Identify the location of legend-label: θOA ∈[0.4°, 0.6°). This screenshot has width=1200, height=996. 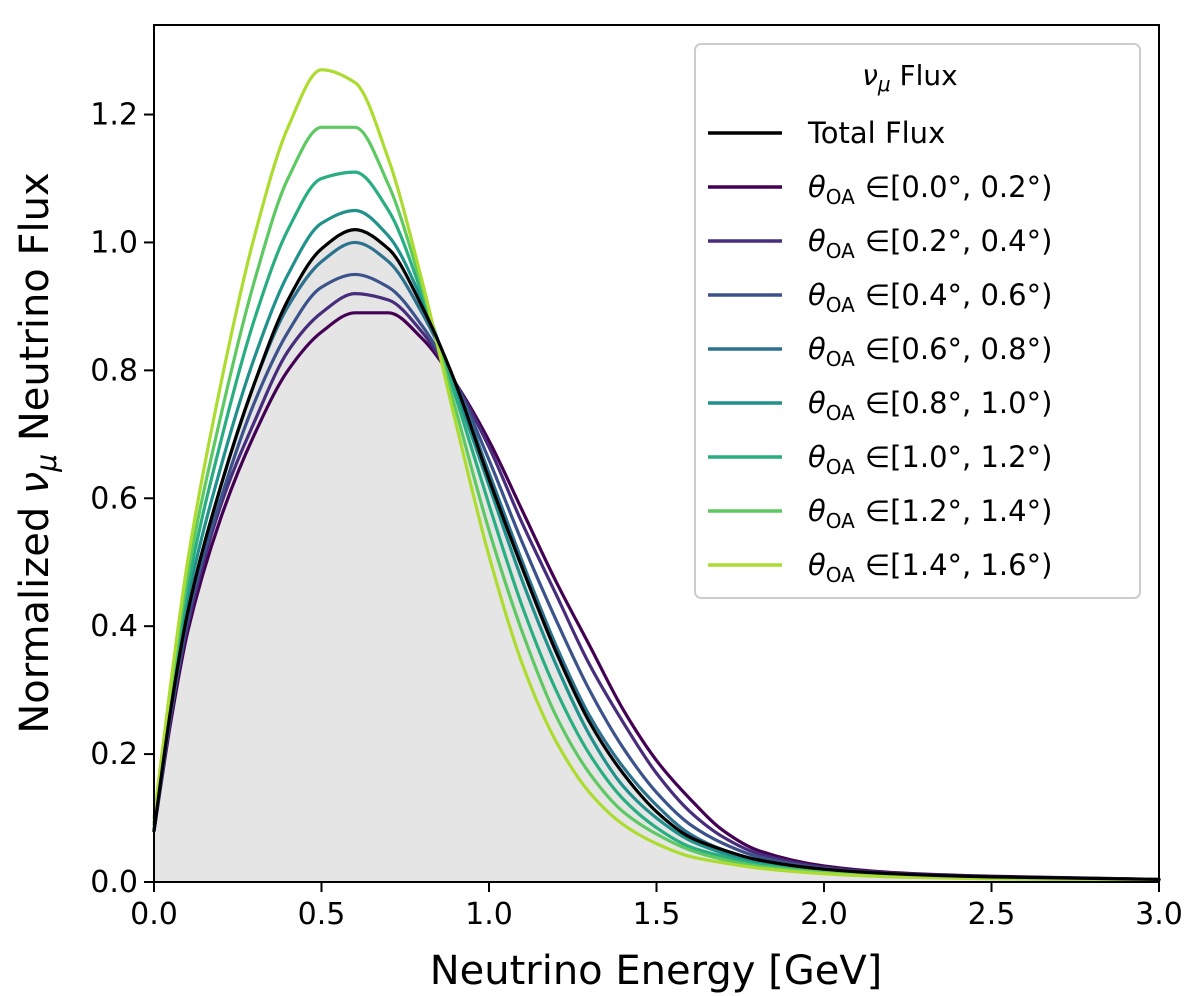
(930, 297).